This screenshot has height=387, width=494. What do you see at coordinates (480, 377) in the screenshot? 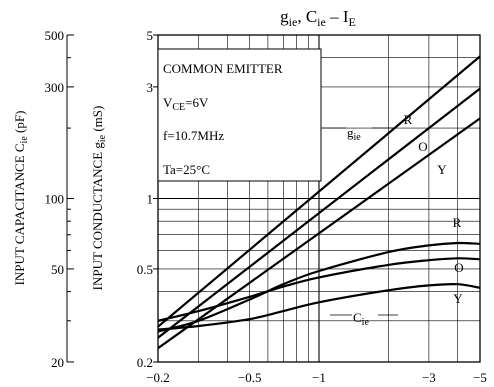
I see `x-tick-label: −5` at bounding box center [480, 377].